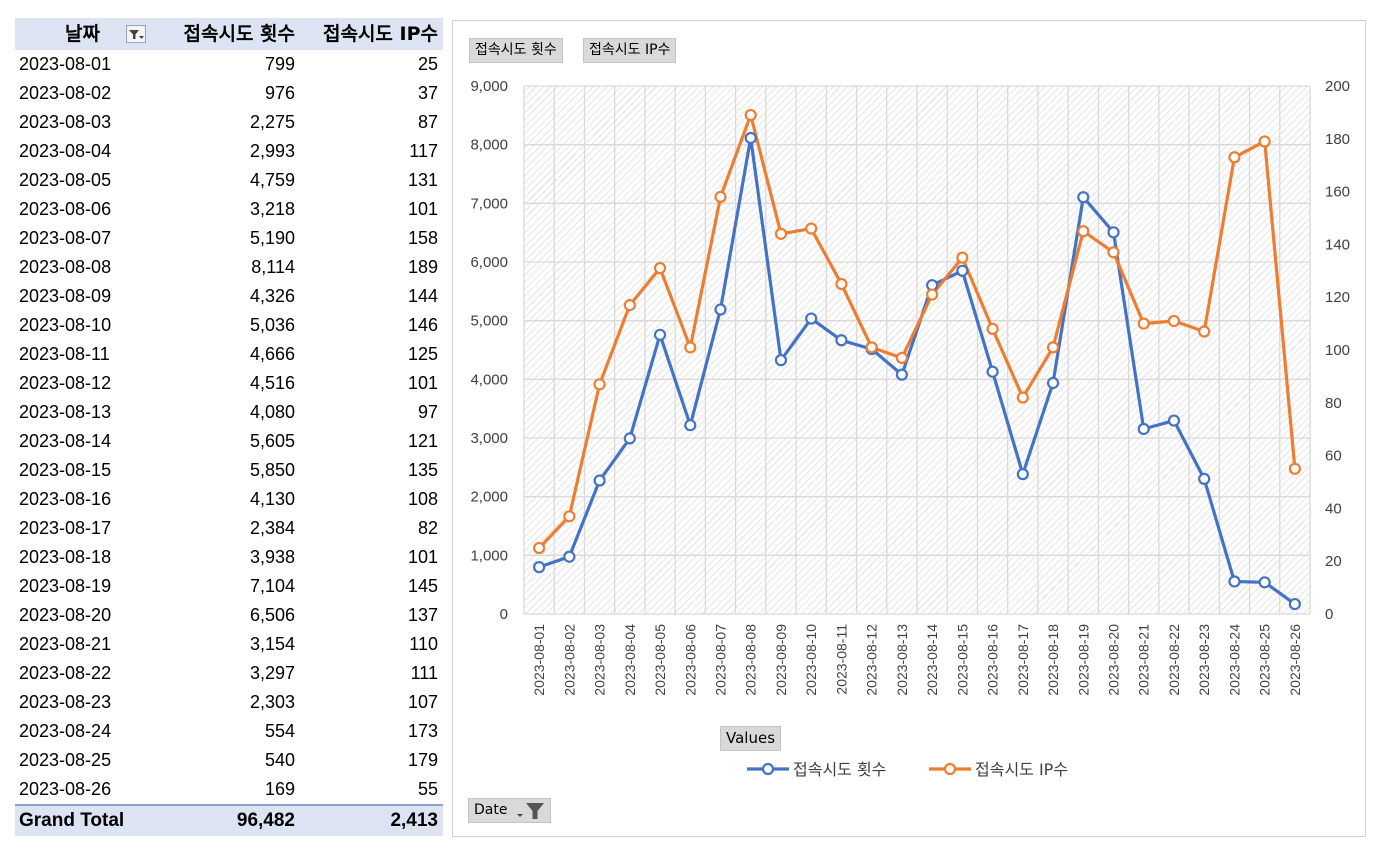  Describe the element at coordinates (1114, 660) in the screenshot. I see `x-tick-label: 2023-08-20` at that location.